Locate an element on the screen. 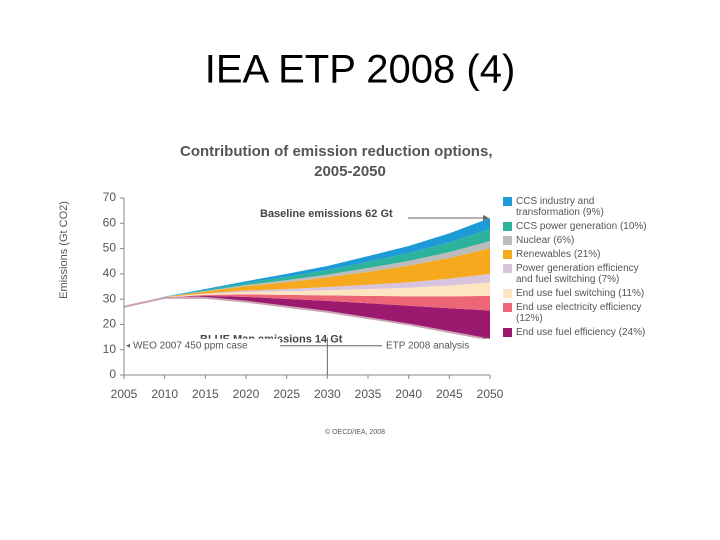  legend-item: CCS industry and transformation (9%) is located at coordinates (580, 207).